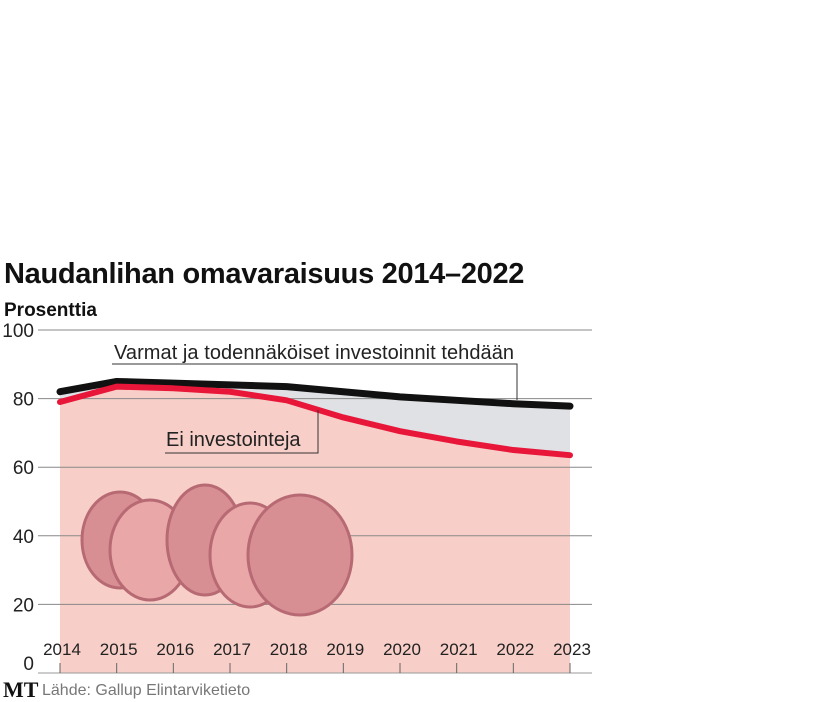 Image resolution: width=839 pixels, height=702 pixels. What do you see at coordinates (289, 649) in the screenshot?
I see `x-tick-label: 2018` at bounding box center [289, 649].